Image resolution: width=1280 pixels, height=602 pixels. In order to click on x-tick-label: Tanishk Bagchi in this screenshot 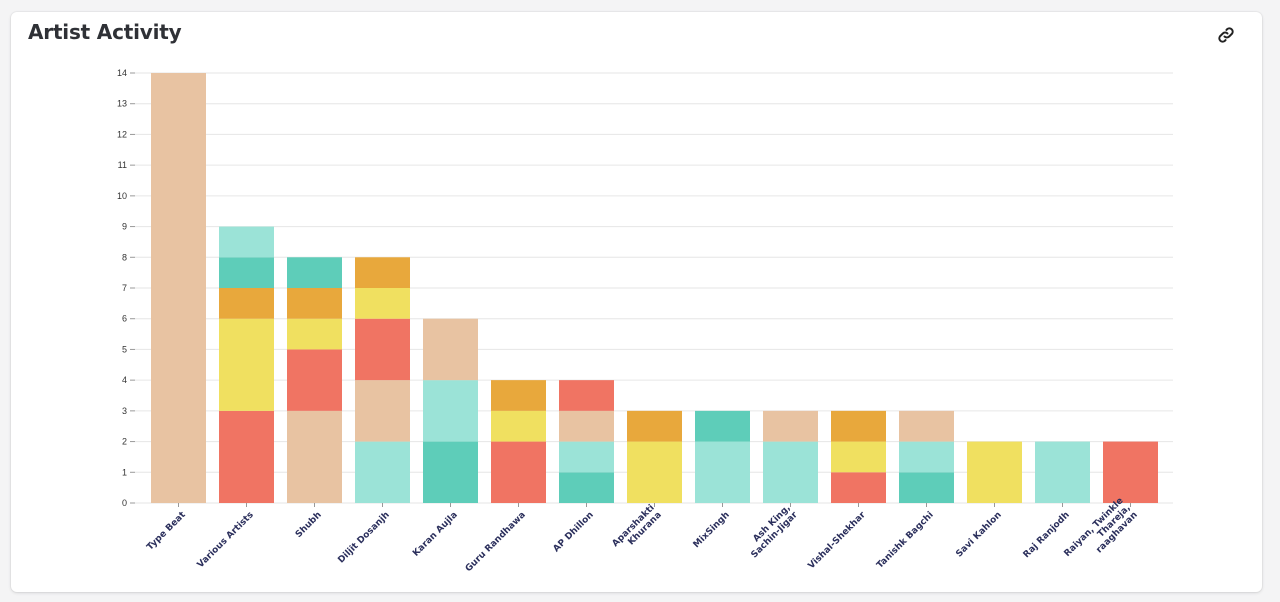, I will do `click(905, 540)`.